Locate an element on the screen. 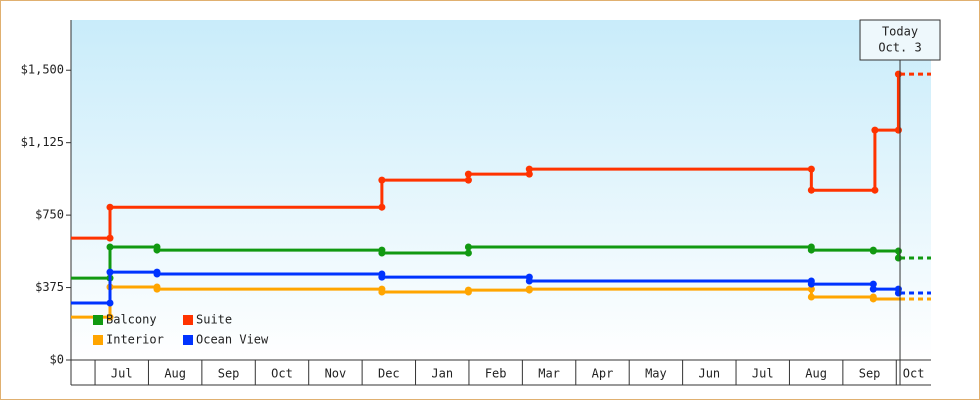  y-tick-label: $750 is located at coordinates (49, 215).